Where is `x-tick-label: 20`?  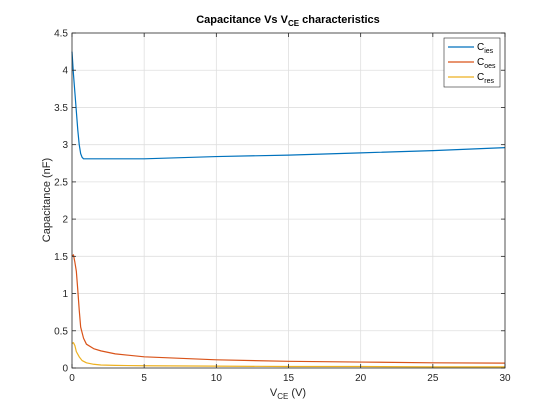 x-tick-label: 20 is located at coordinates (361, 378).